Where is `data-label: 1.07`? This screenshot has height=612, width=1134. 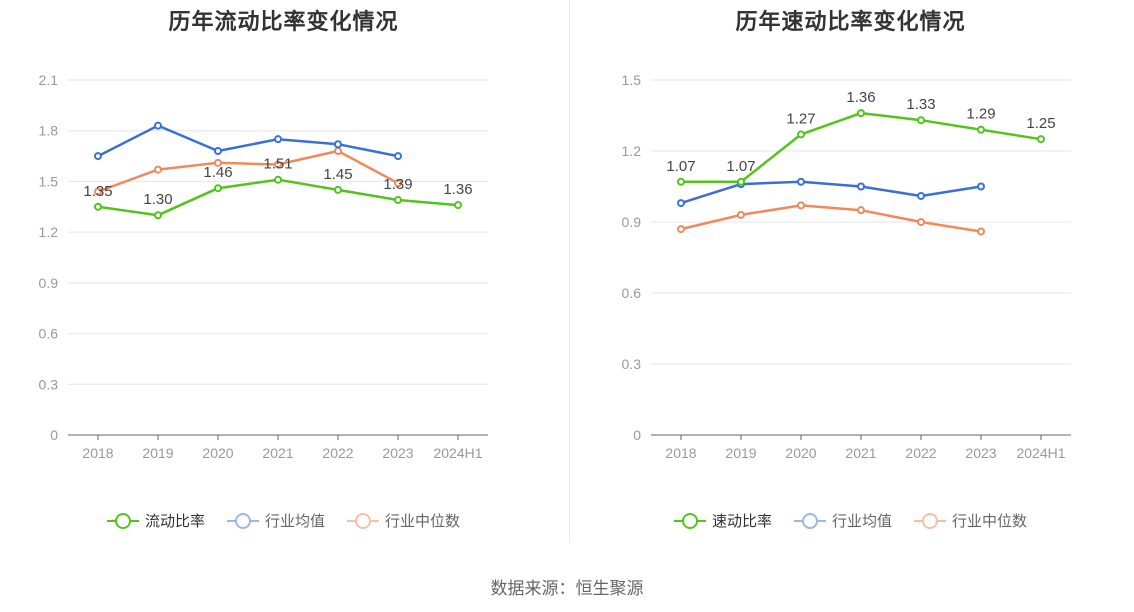
data-label: 1.07 is located at coordinates (740, 166).